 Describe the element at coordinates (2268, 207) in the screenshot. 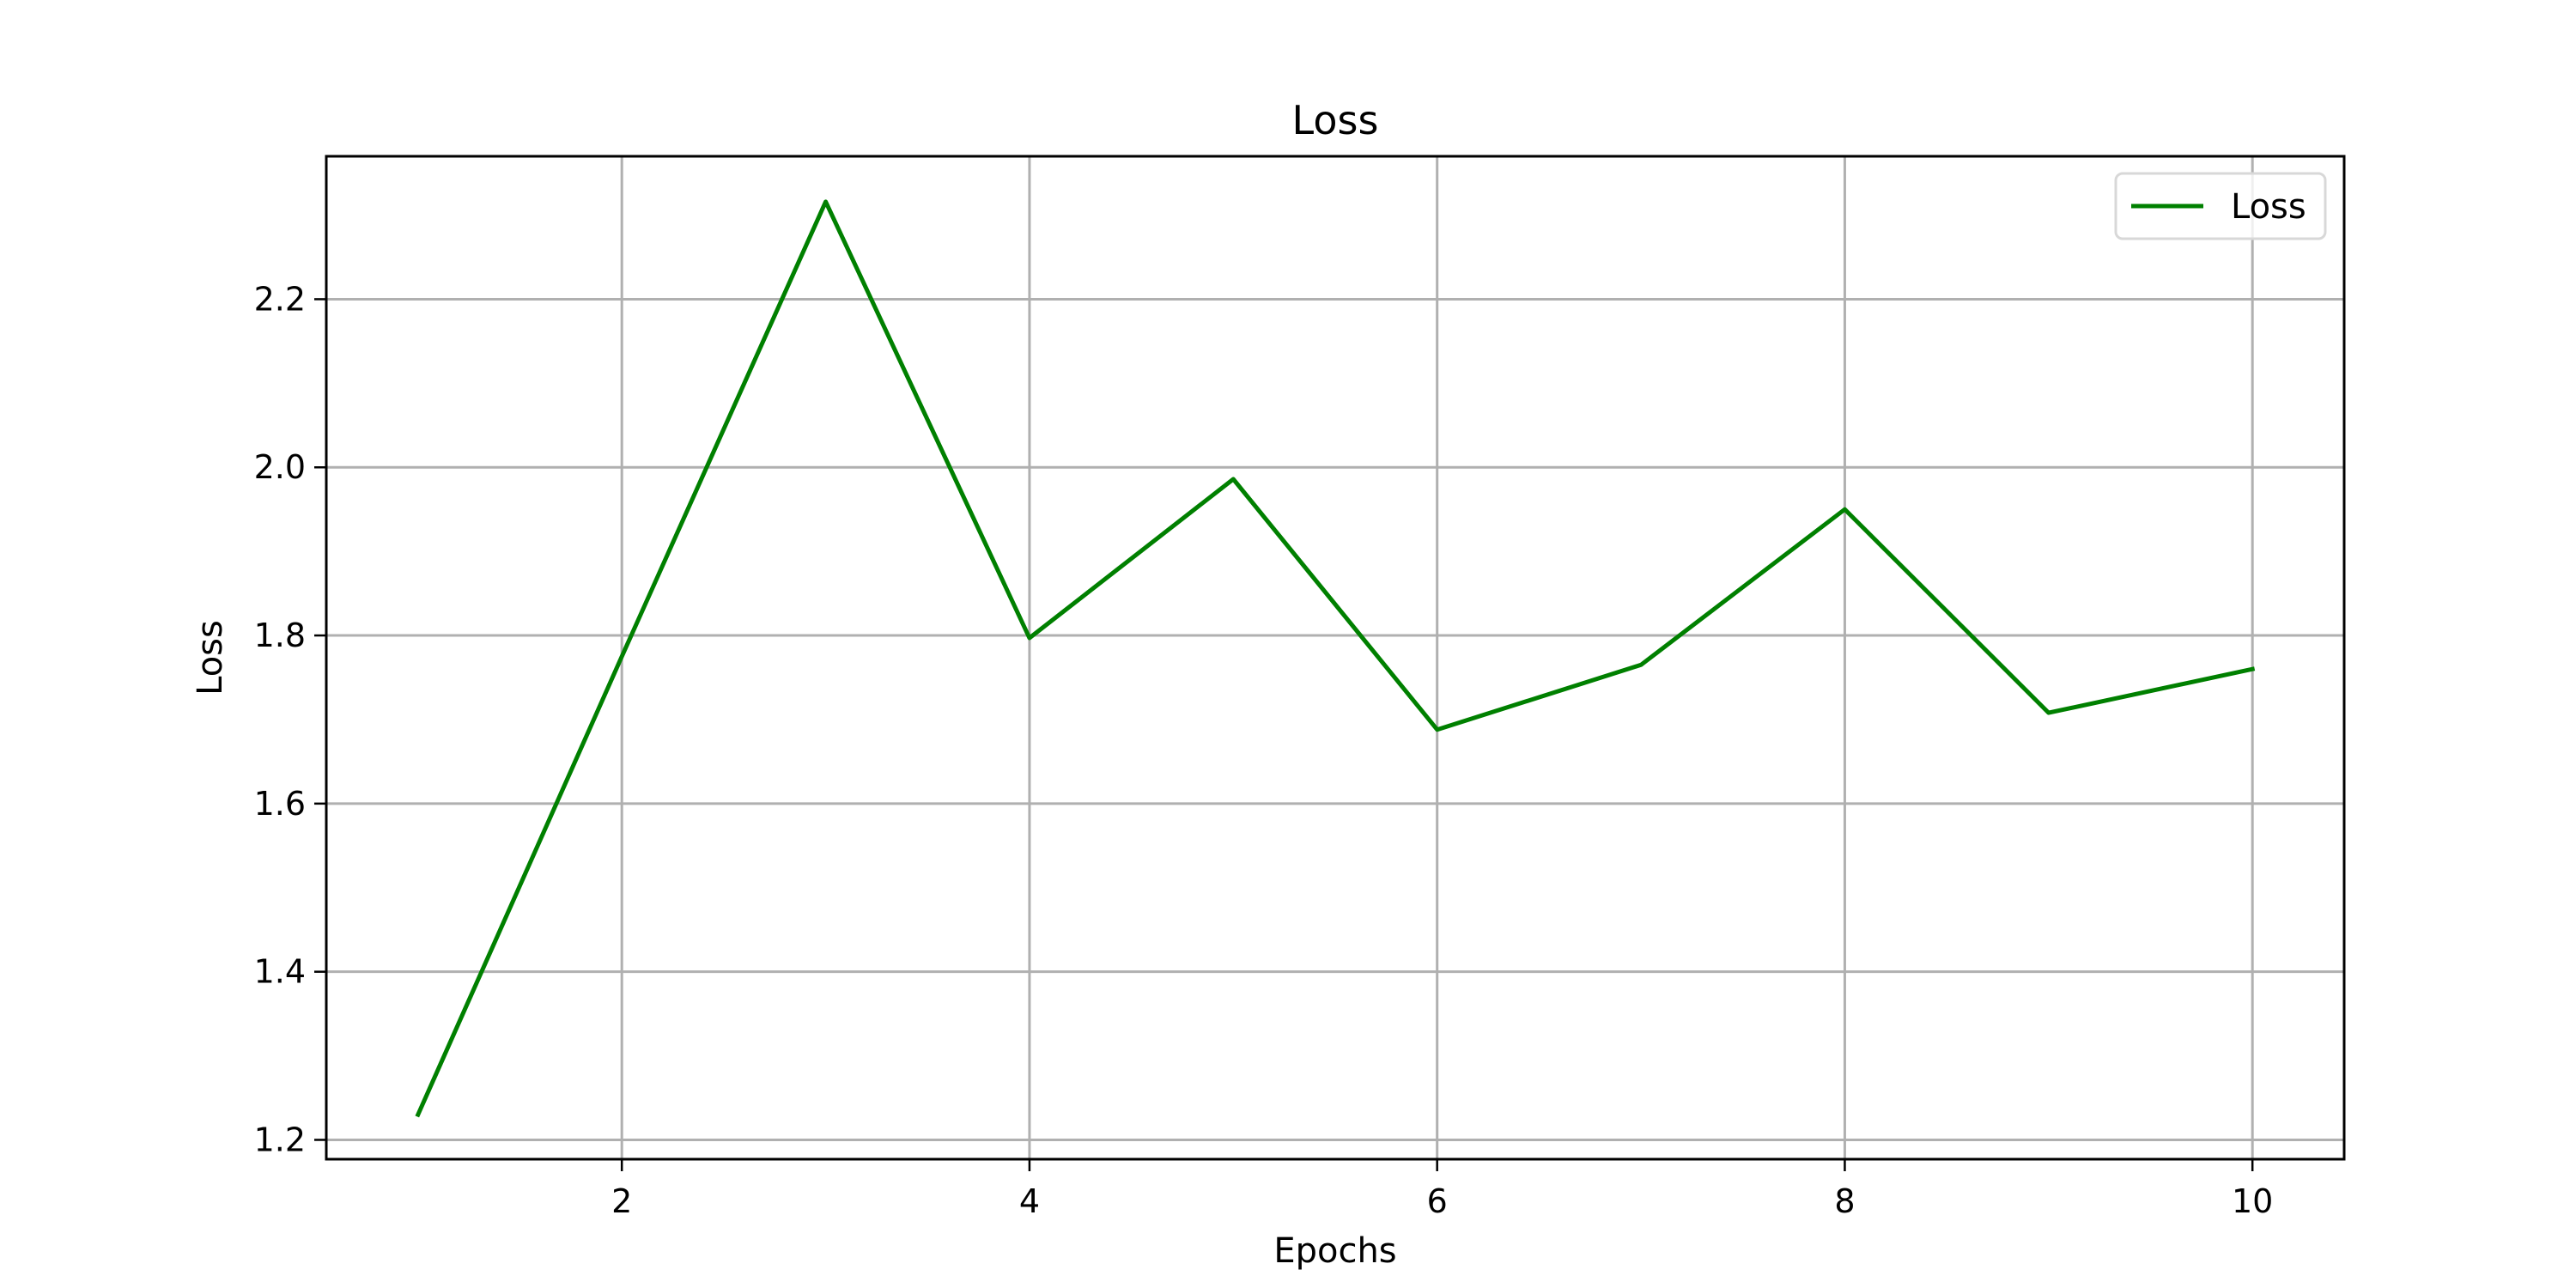

I see `legend-label-loss: Loss` at that location.